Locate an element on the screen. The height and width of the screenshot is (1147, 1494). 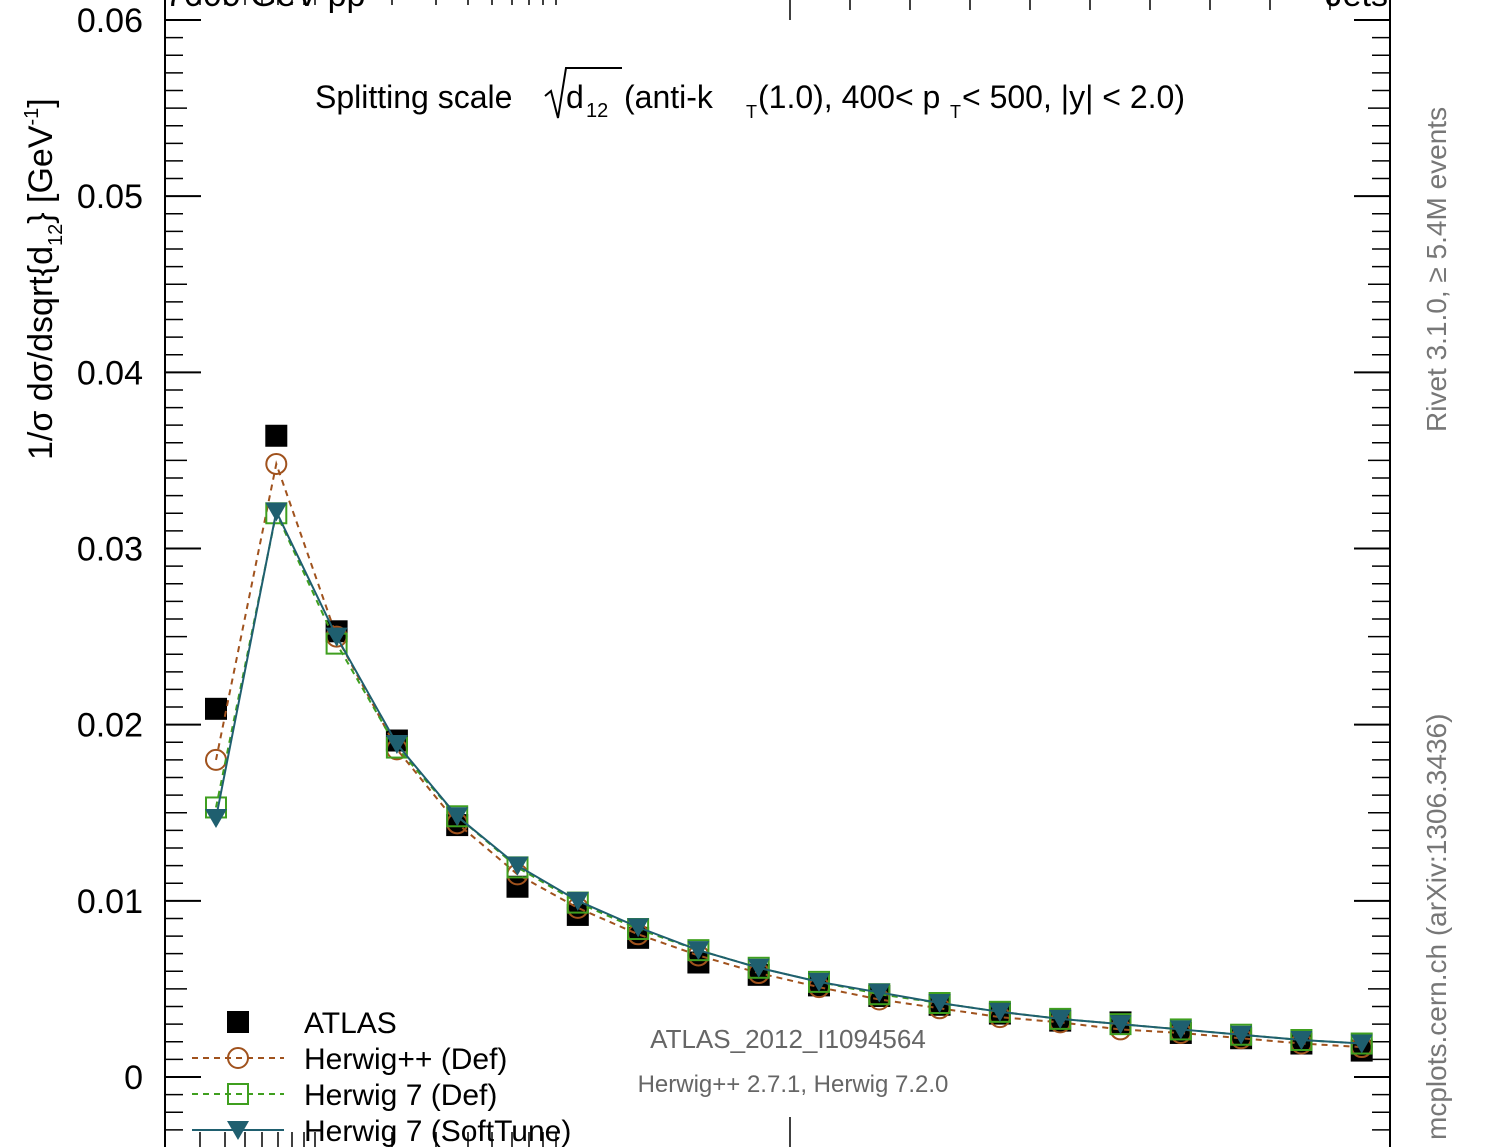
y-axis-label: 1/σ dσ/dsqrt{d12} [GeV-1] is located at coordinates (44, 279).